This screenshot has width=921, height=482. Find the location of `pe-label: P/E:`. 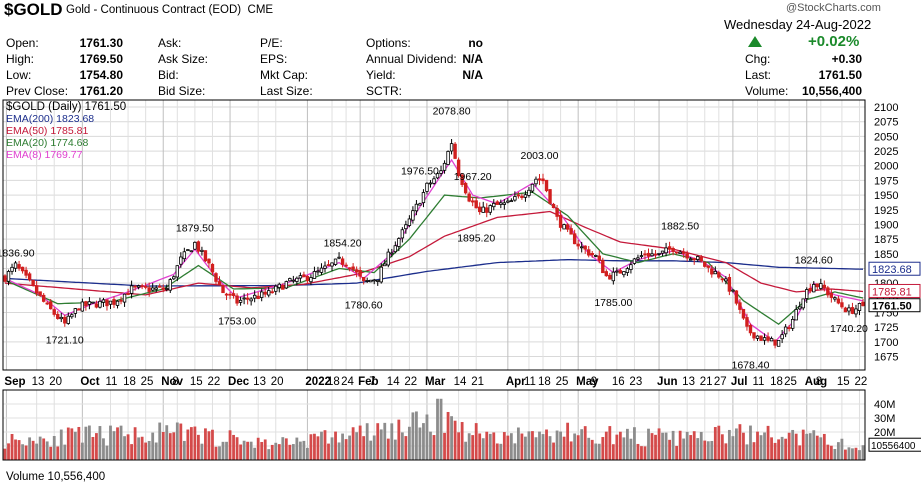

pe-label: P/E: is located at coordinates (271, 43).